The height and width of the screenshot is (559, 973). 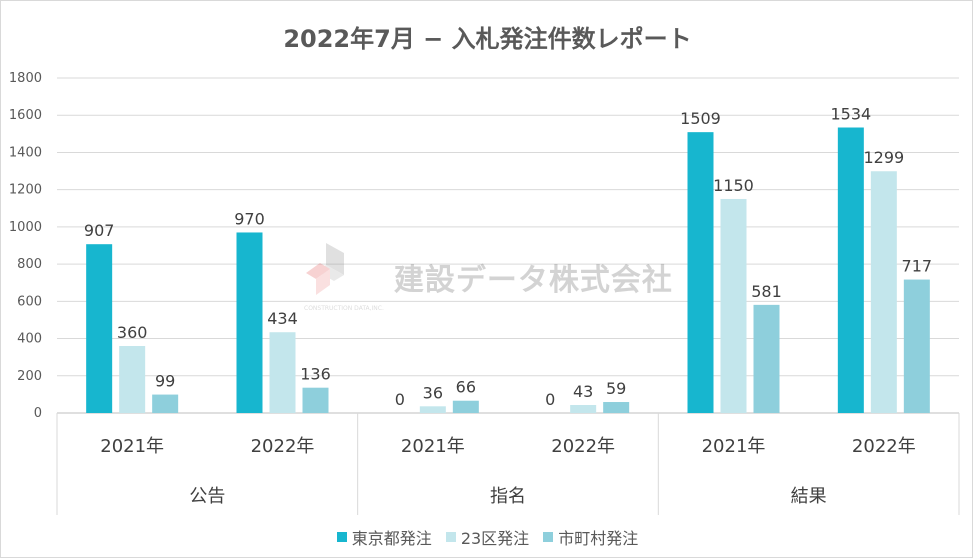 What do you see at coordinates (25, 78) in the screenshot?
I see `y-tick-label: 1800` at bounding box center [25, 78].